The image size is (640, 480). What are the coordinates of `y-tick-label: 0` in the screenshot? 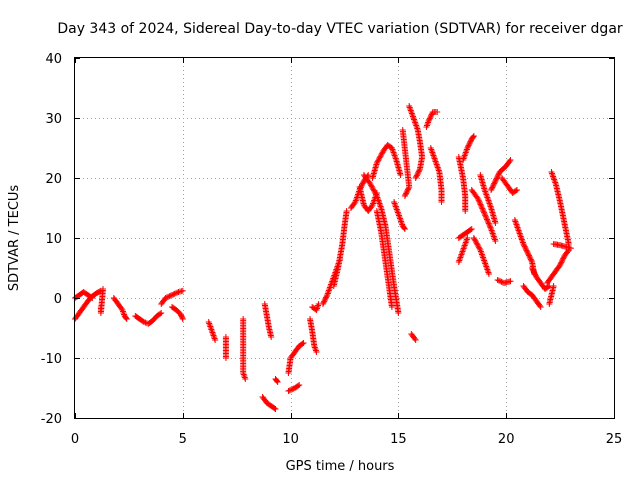 It's located at (58, 299).